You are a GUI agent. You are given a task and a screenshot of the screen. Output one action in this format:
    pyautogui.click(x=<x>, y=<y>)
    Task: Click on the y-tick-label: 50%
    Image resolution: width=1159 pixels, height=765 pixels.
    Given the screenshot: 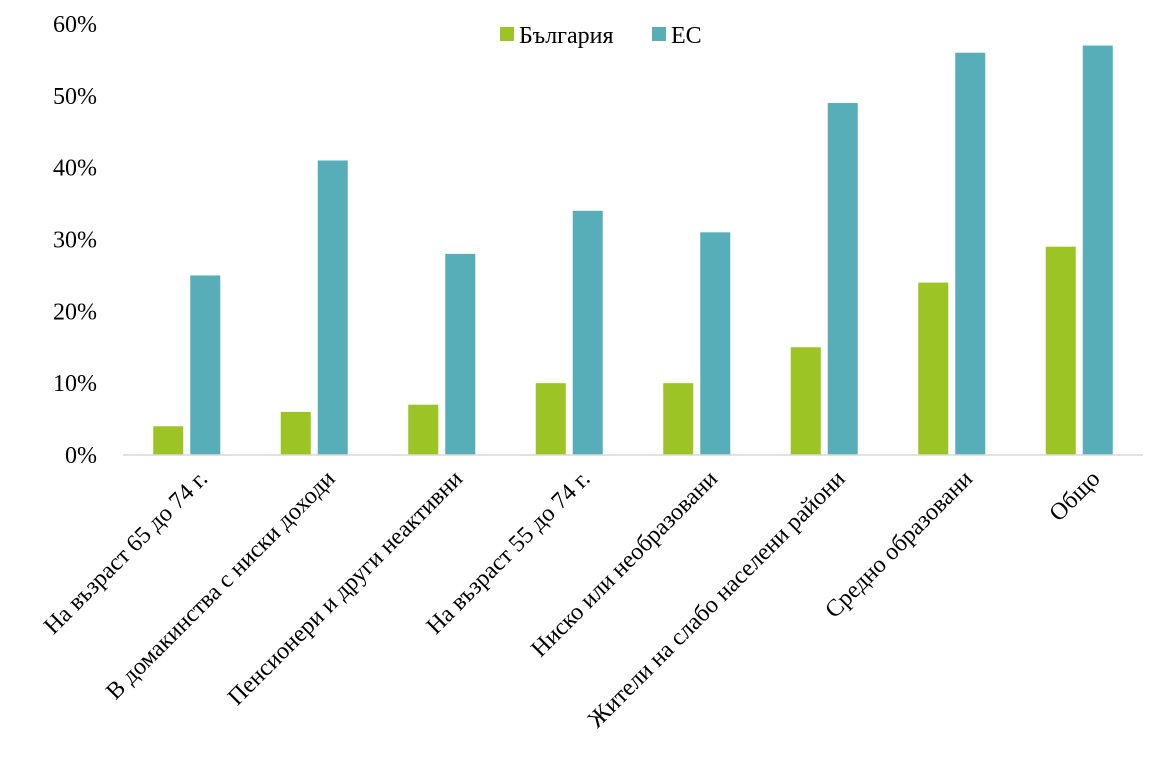 What is the action you would take?
    pyautogui.click(x=75, y=97)
    